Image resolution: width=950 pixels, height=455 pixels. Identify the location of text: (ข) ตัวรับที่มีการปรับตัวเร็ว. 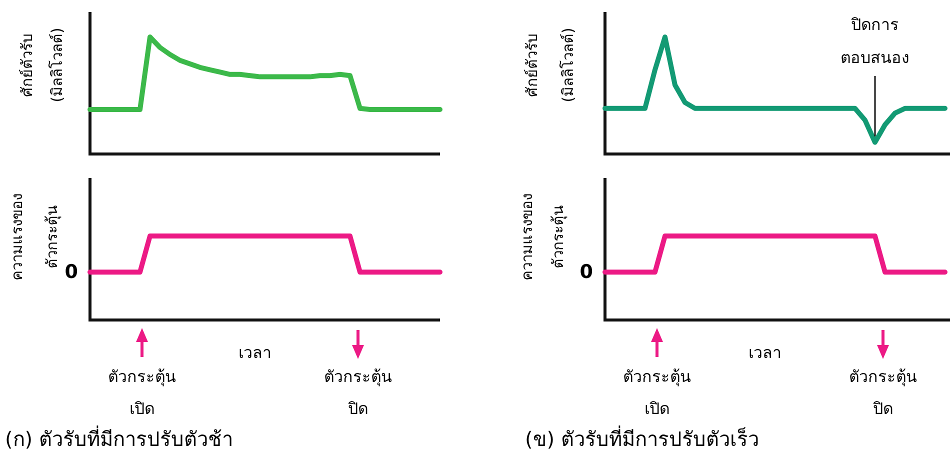
(642, 438).